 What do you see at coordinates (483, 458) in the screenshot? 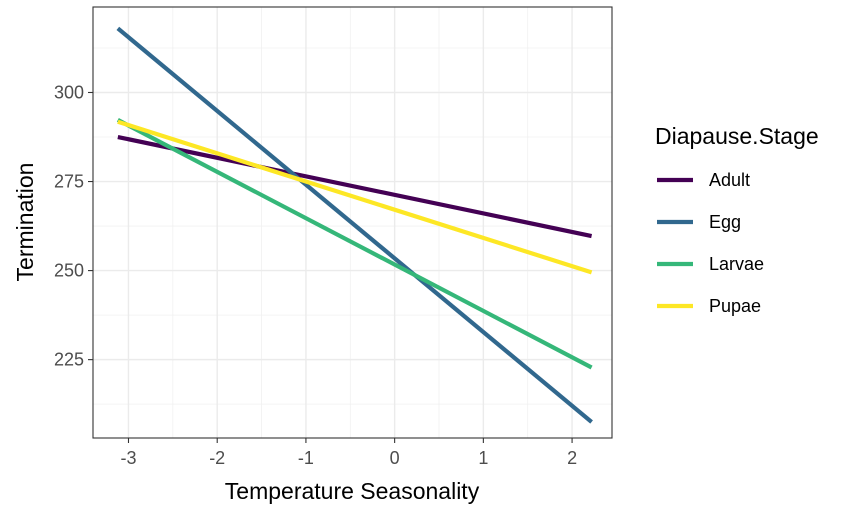
I see `x-tick-label: 1` at bounding box center [483, 458].